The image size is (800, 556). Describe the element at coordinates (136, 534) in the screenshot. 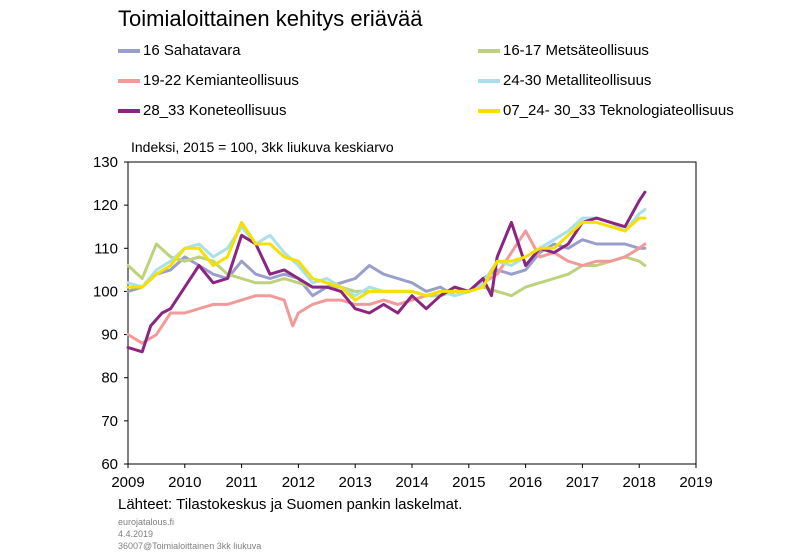

I see `meta-date: 4.4.2019` at that location.